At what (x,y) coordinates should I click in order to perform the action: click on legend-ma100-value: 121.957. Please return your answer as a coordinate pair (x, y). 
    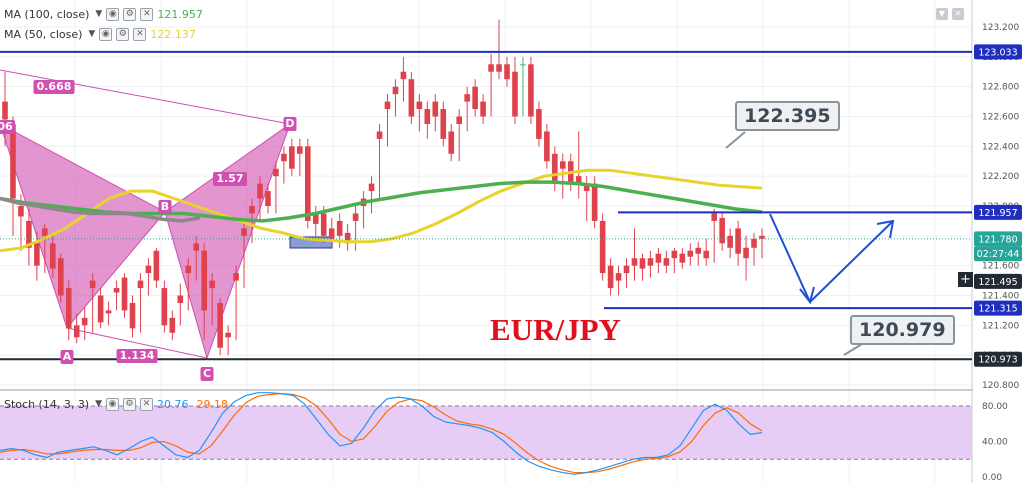
    Looking at the image, I should click on (180, 14).